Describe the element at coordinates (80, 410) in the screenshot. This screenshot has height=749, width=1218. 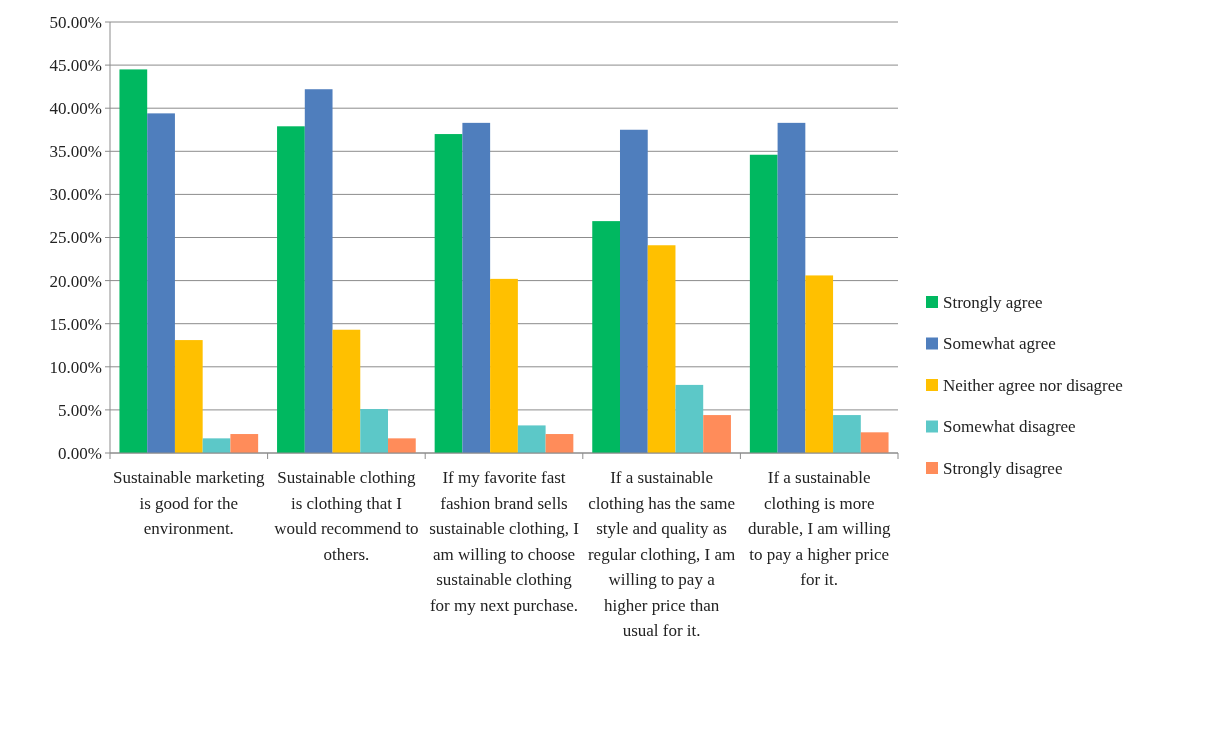
I see `y-tick-label: 5.00%` at that location.